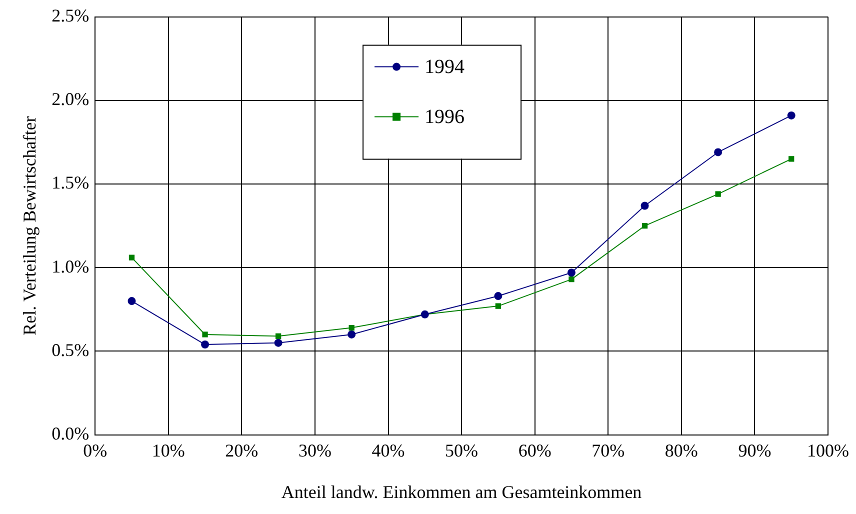 The image size is (856, 514). Describe the element at coordinates (755, 450) in the screenshot. I see `x-tick-label: 90%` at that location.